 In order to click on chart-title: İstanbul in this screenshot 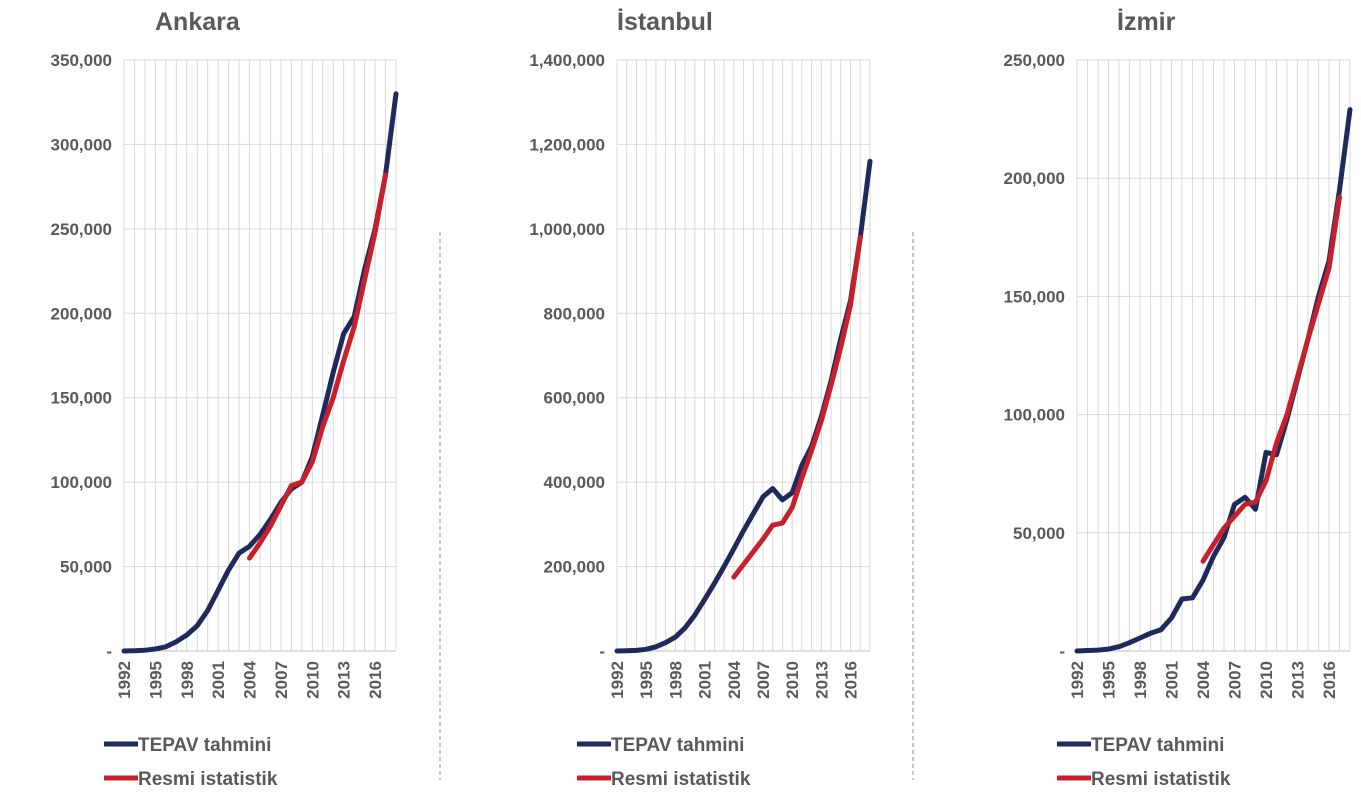, I will do `click(665, 22)`.